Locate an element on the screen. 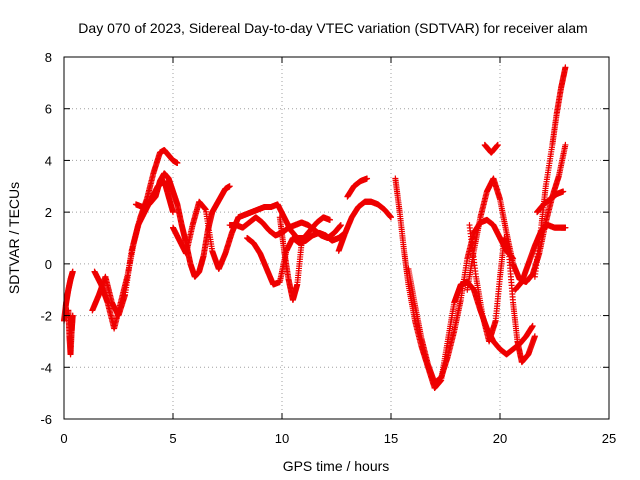  y-tick-label: 8 is located at coordinates (48, 57).